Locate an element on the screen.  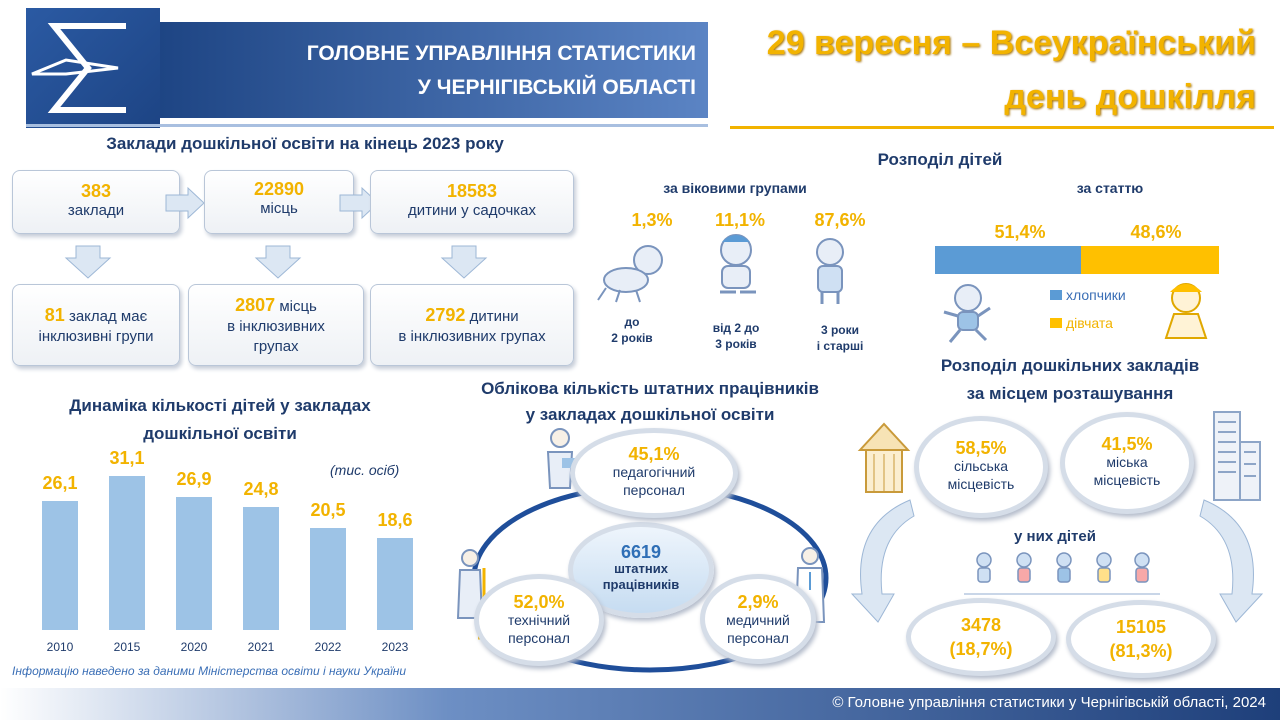
urban-ellipse: 41,5% міська місцевість is located at coordinates (1127, 463).